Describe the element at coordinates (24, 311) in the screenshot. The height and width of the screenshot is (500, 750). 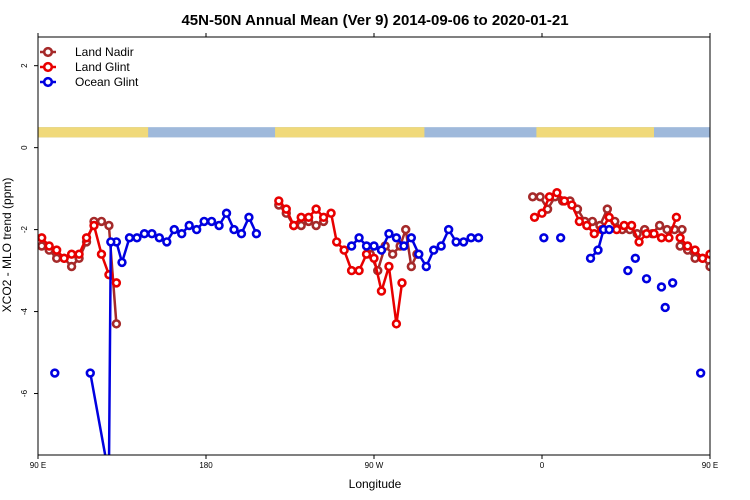
I see `y-tick-label-3: -4` at that location.